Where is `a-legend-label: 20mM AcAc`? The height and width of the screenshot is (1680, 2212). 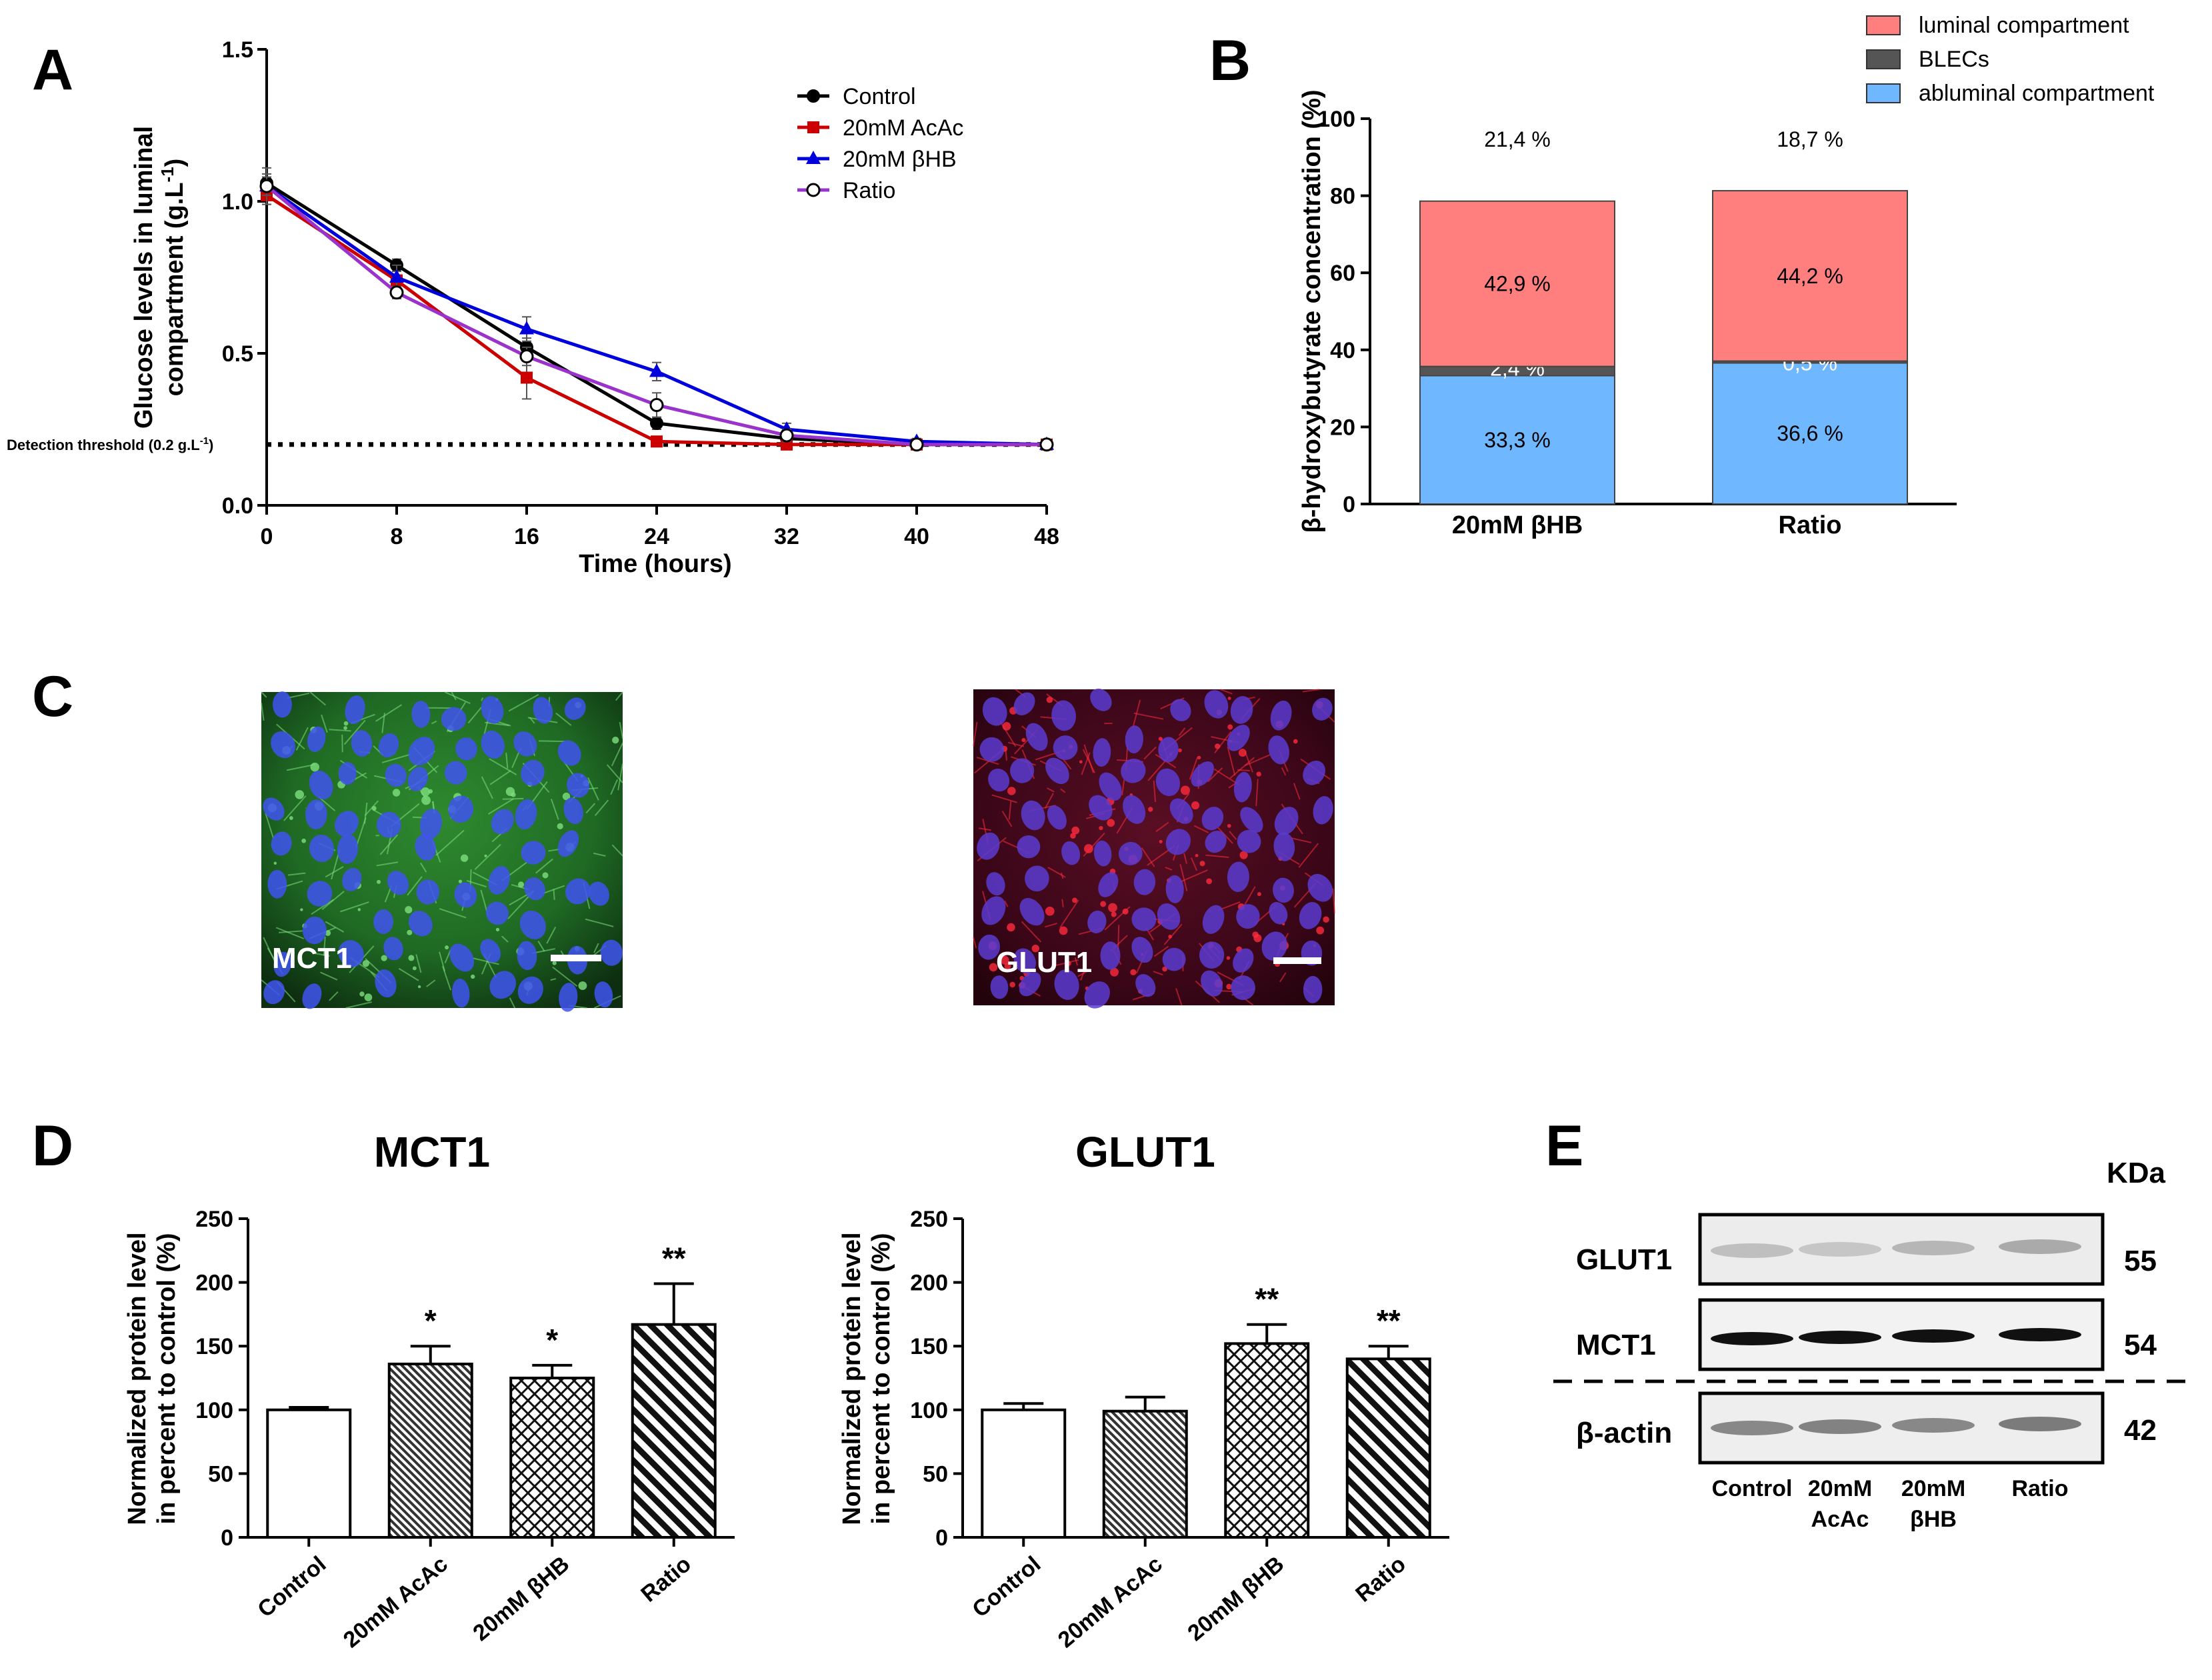
a-legend-label: 20mM AcAc is located at coordinates (903, 128).